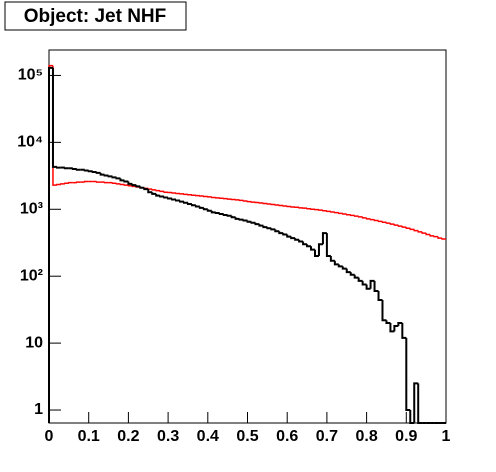 This screenshot has height=472, width=496. Describe the element at coordinates (247, 436) in the screenshot. I see `x-tick-label: 0.5` at that location.